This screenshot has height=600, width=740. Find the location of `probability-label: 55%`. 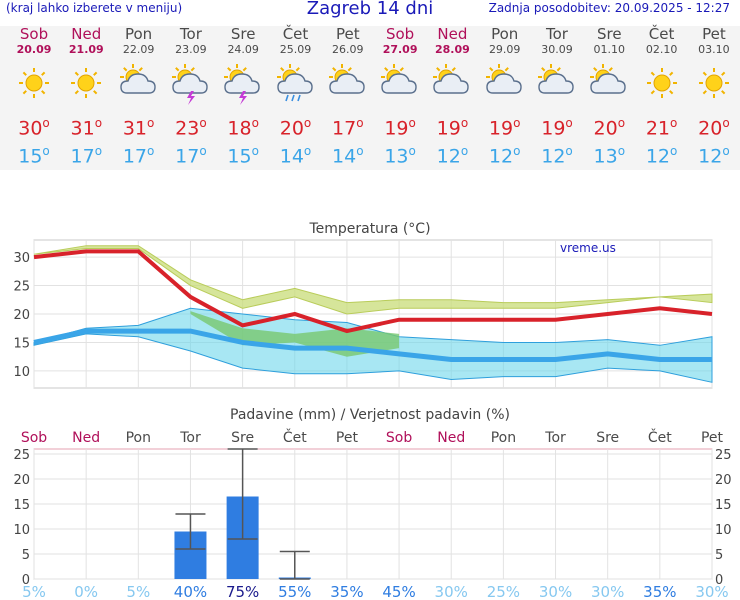

probability-label: 55% is located at coordinates (294, 591).